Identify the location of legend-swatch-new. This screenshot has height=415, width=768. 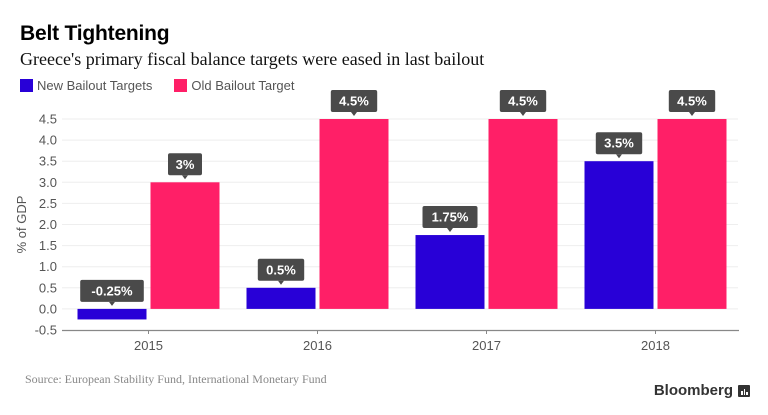
(26, 85).